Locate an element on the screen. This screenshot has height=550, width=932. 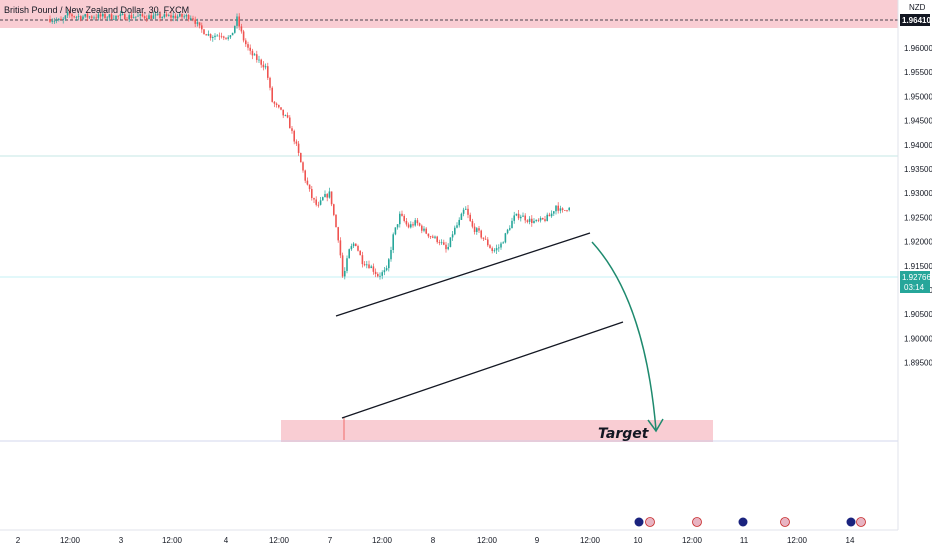
currency-label: NZD is located at coordinates (917, 7).